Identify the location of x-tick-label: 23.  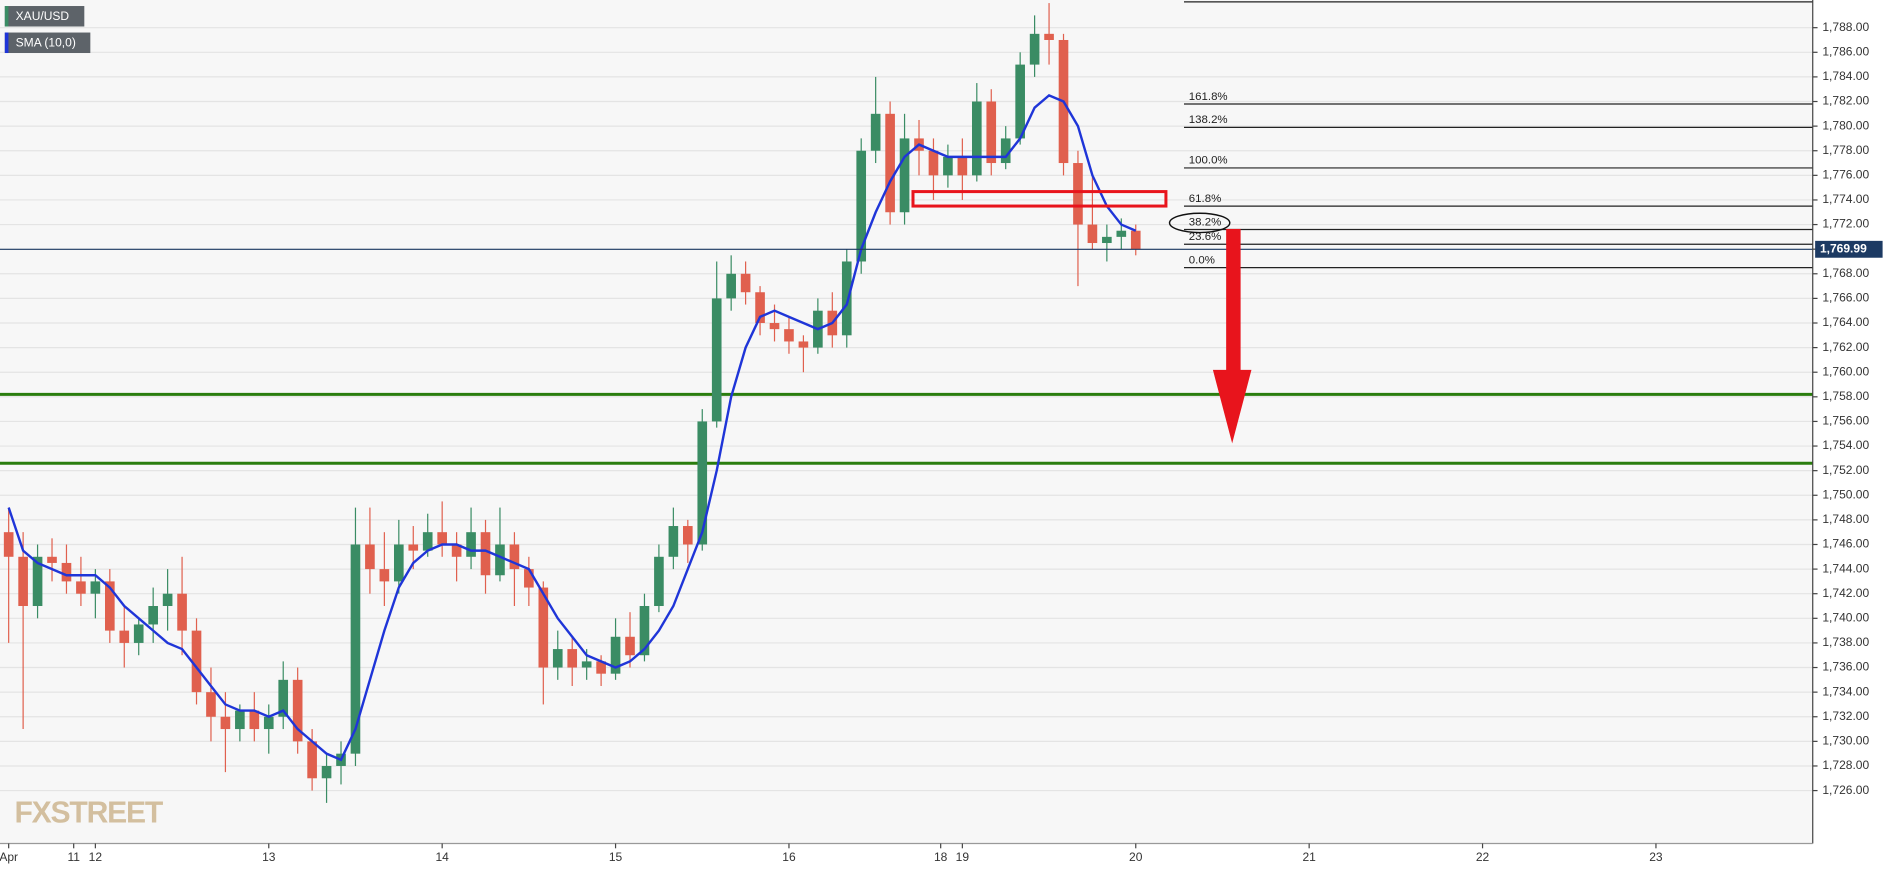
(1656, 857).